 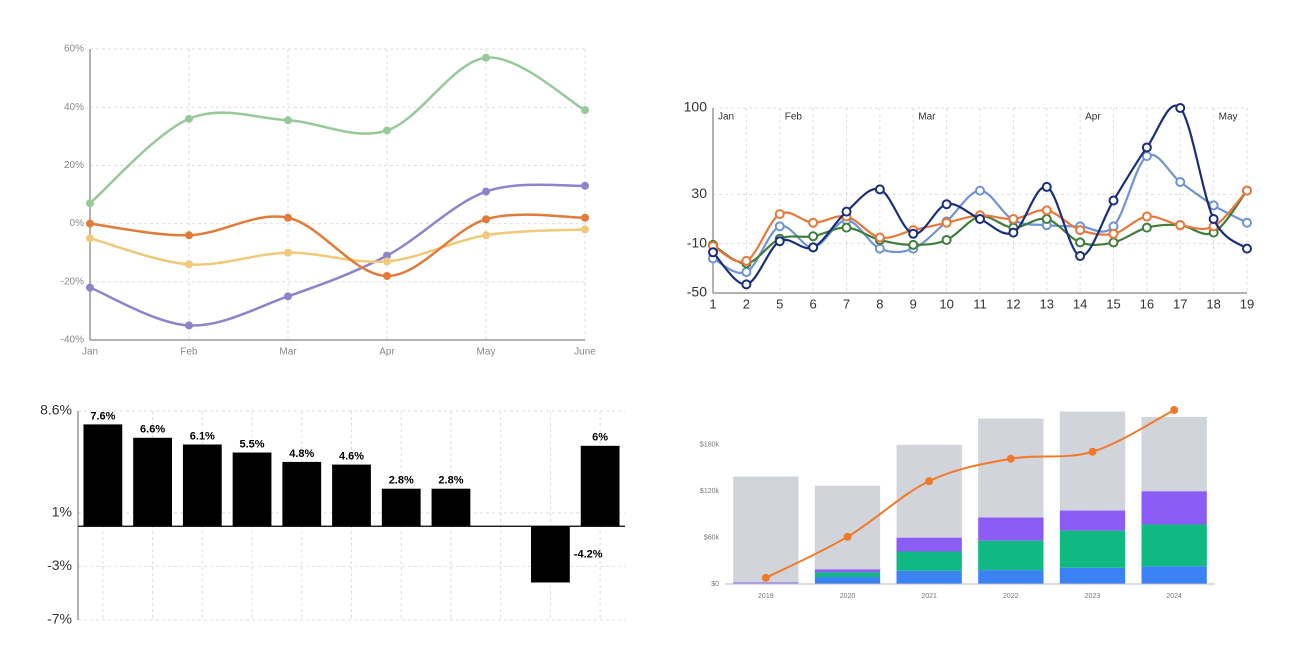 I want to click on x-tick-label: 7, so click(x=846, y=303).